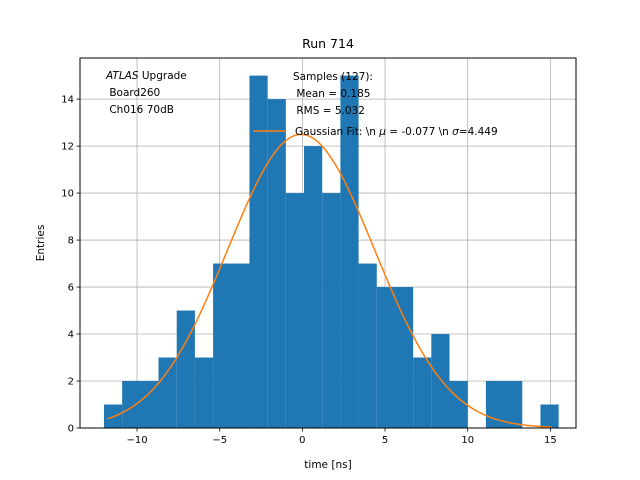 The width and height of the screenshot is (640, 480). Describe the element at coordinates (67, 100) in the screenshot. I see `y-tick-label: 14` at that location.